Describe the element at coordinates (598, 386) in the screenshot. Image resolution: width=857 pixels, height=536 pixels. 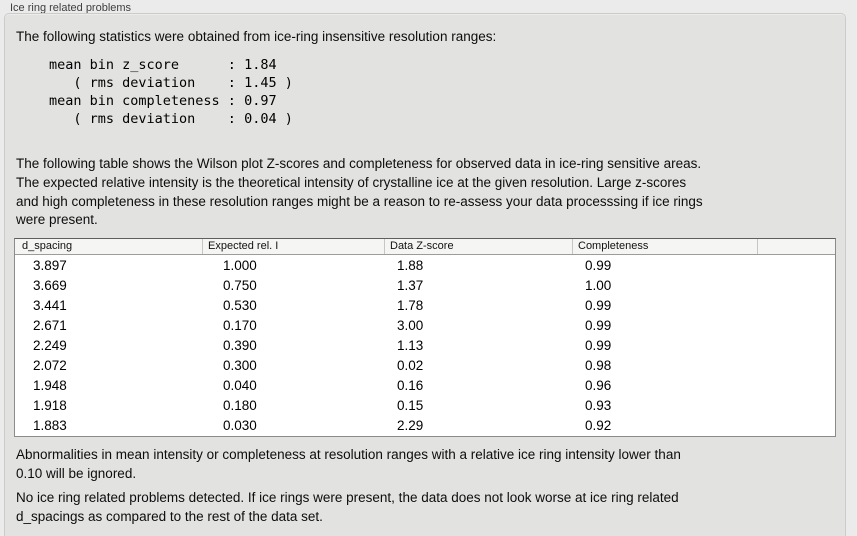
I see `table-cell: 0.96` at that location.